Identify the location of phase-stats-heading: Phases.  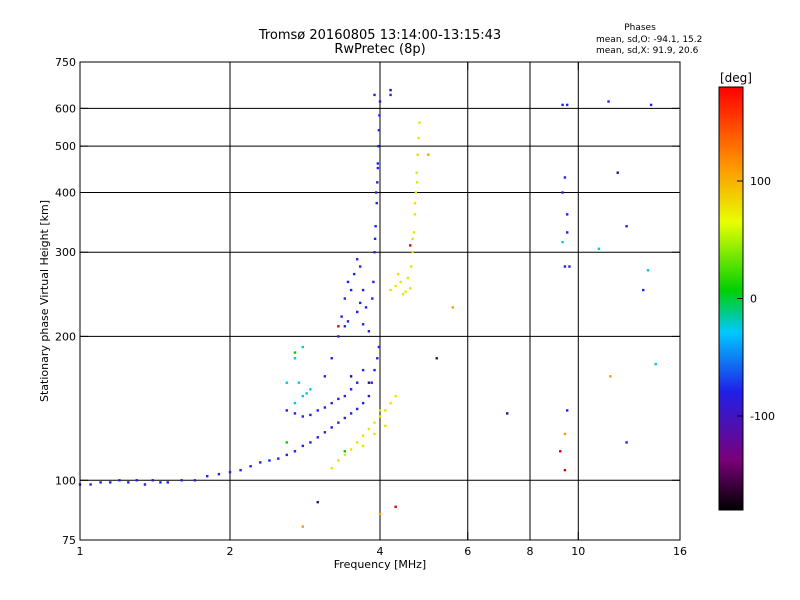
(640, 28).